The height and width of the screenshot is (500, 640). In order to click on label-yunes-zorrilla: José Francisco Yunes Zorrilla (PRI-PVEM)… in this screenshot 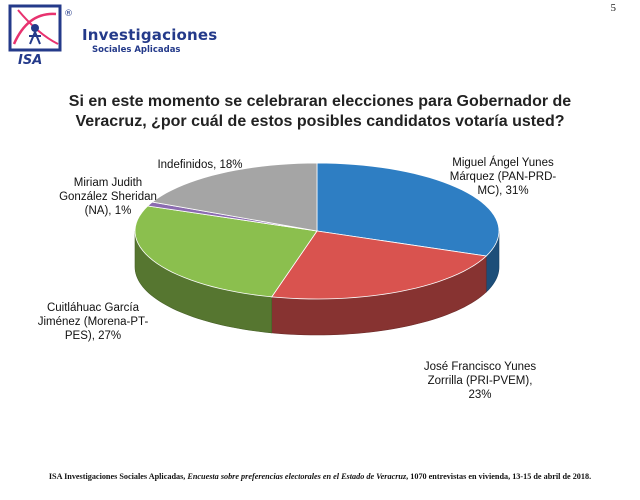, I will do `click(480, 381)`.